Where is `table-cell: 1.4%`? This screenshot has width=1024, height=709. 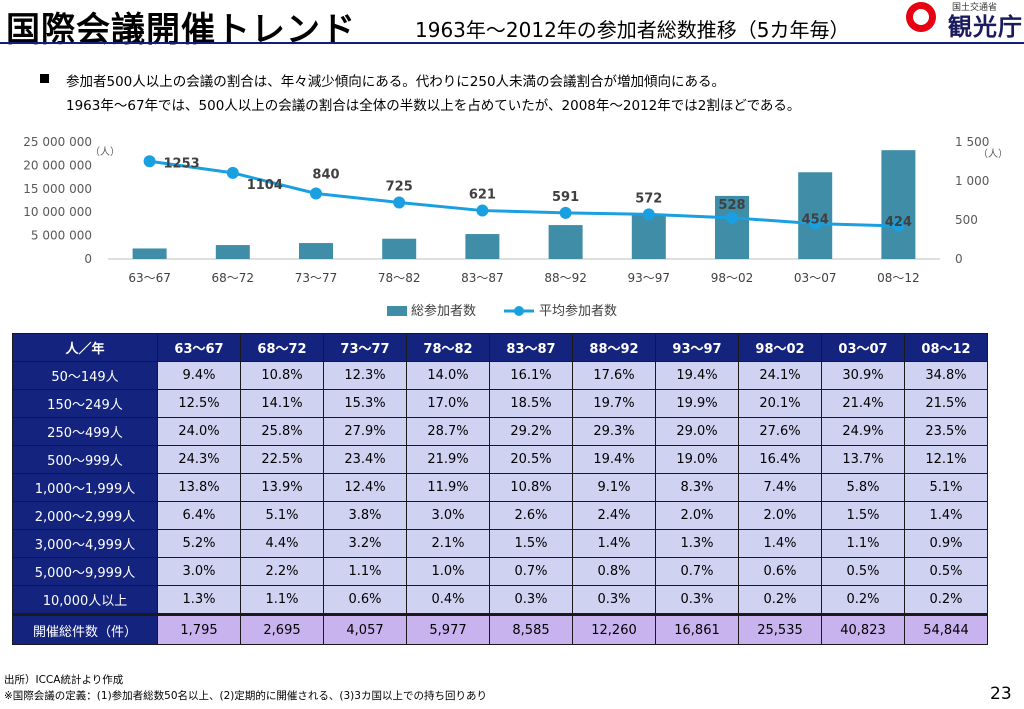
table-cell: 1.4% is located at coordinates (780, 543).